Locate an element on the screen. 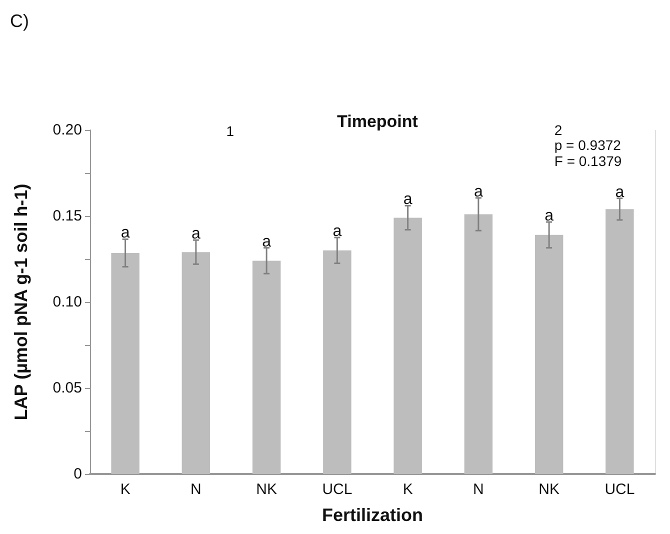 This screenshot has height=534, width=670. annotation: 2 is located at coordinates (558, 130).